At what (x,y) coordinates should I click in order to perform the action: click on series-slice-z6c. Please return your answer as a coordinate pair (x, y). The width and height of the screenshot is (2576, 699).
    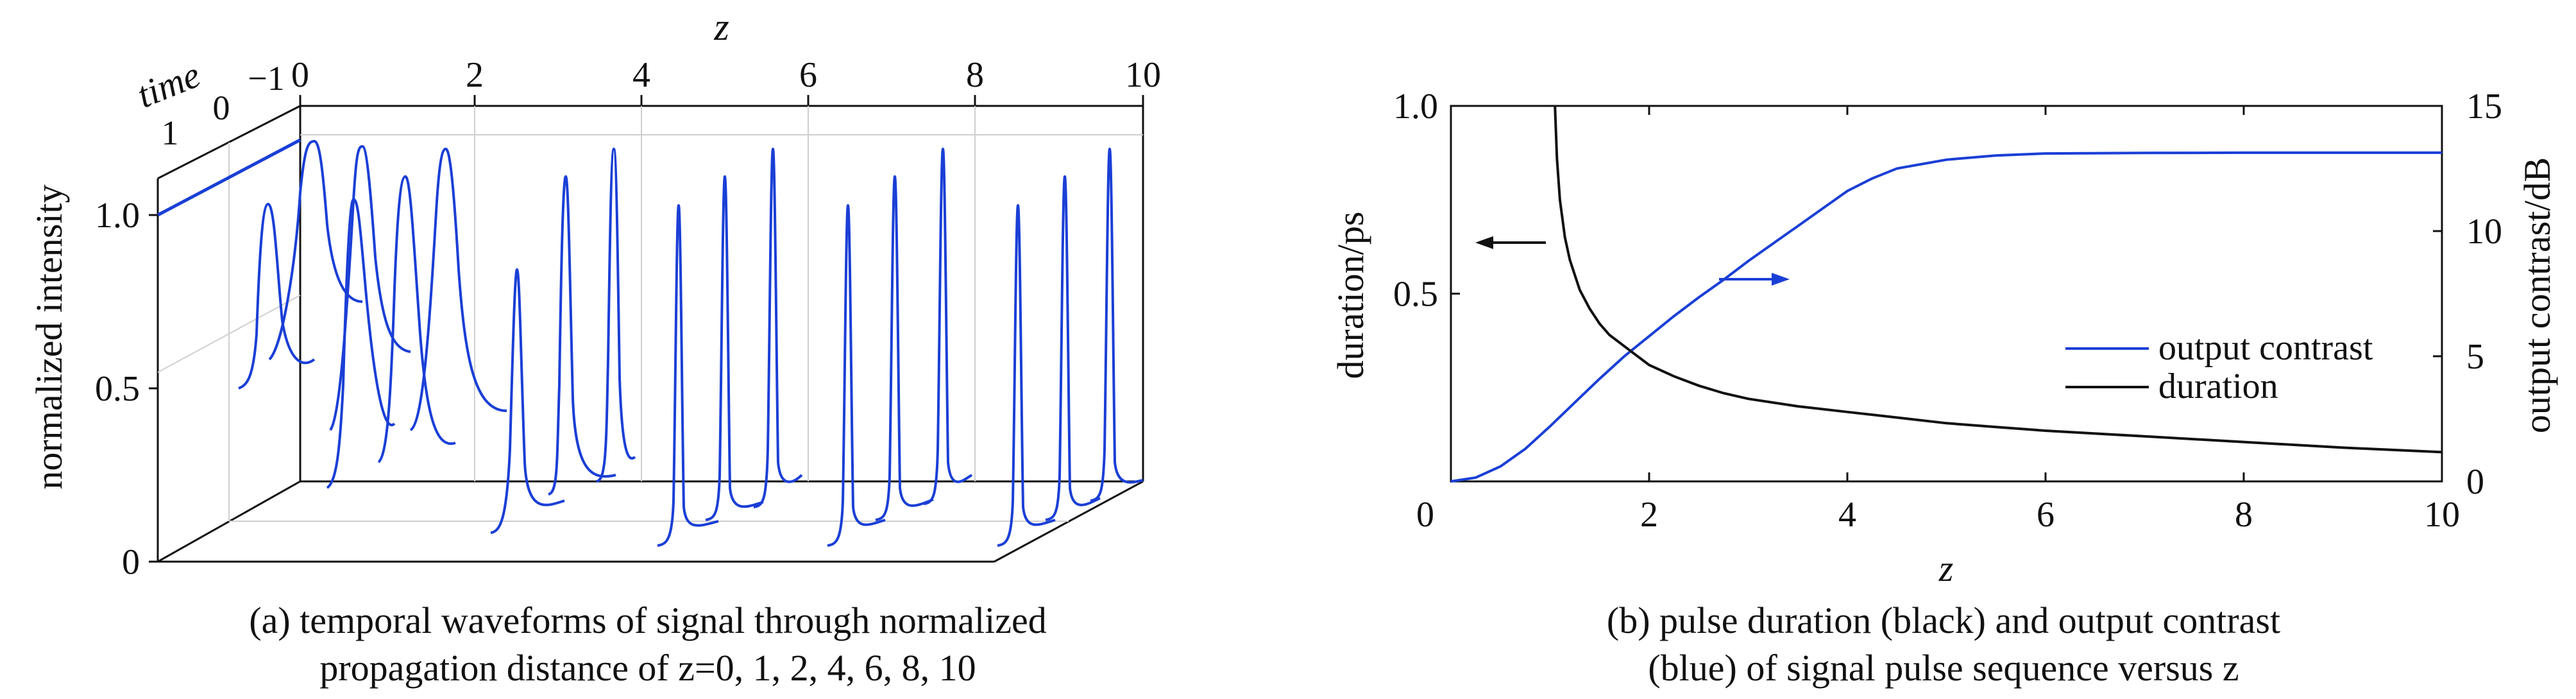
    Looking at the image, I should click on (948, 326).